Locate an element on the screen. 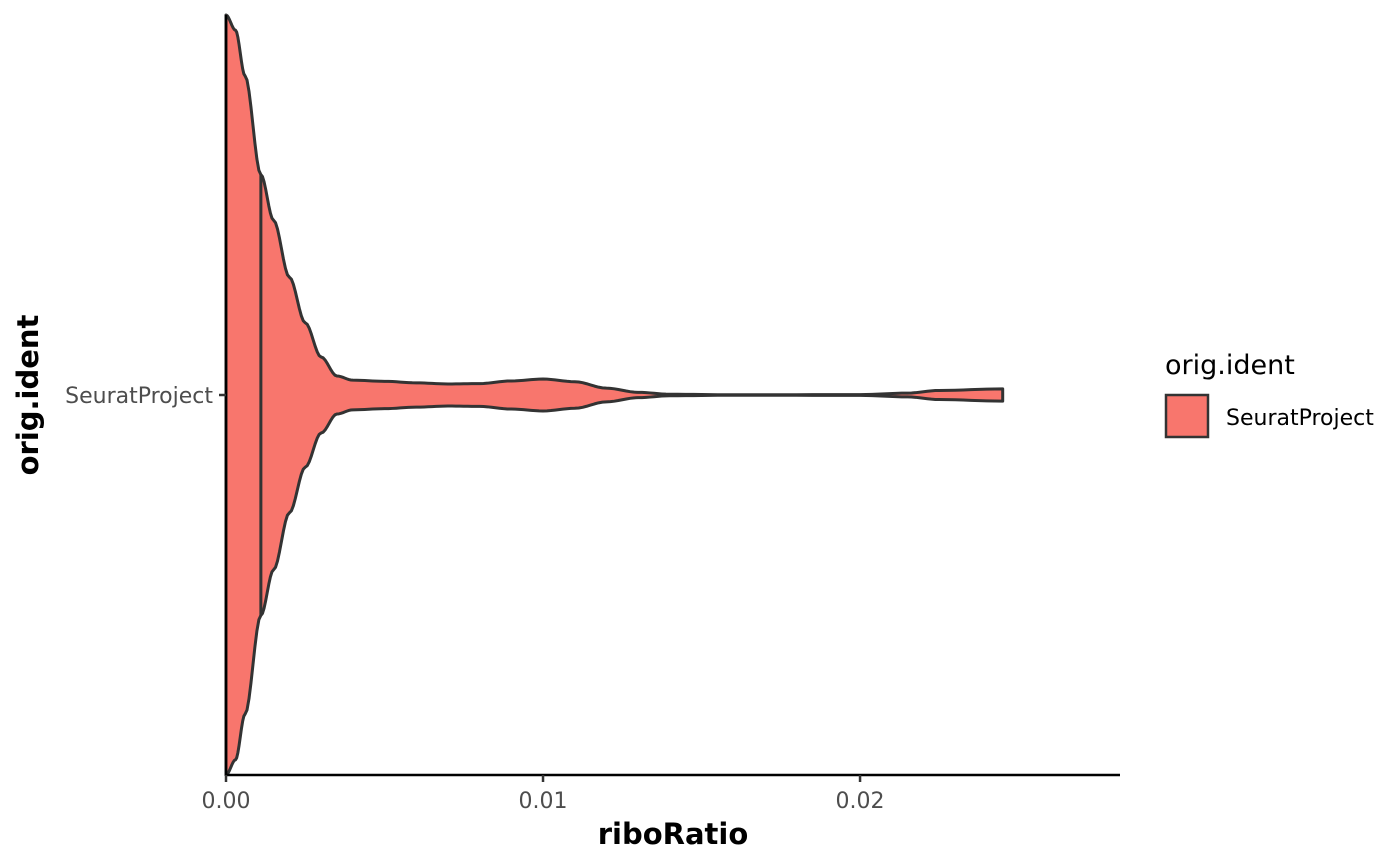  x-tick-label-0: 0.00 is located at coordinates (226, 801).